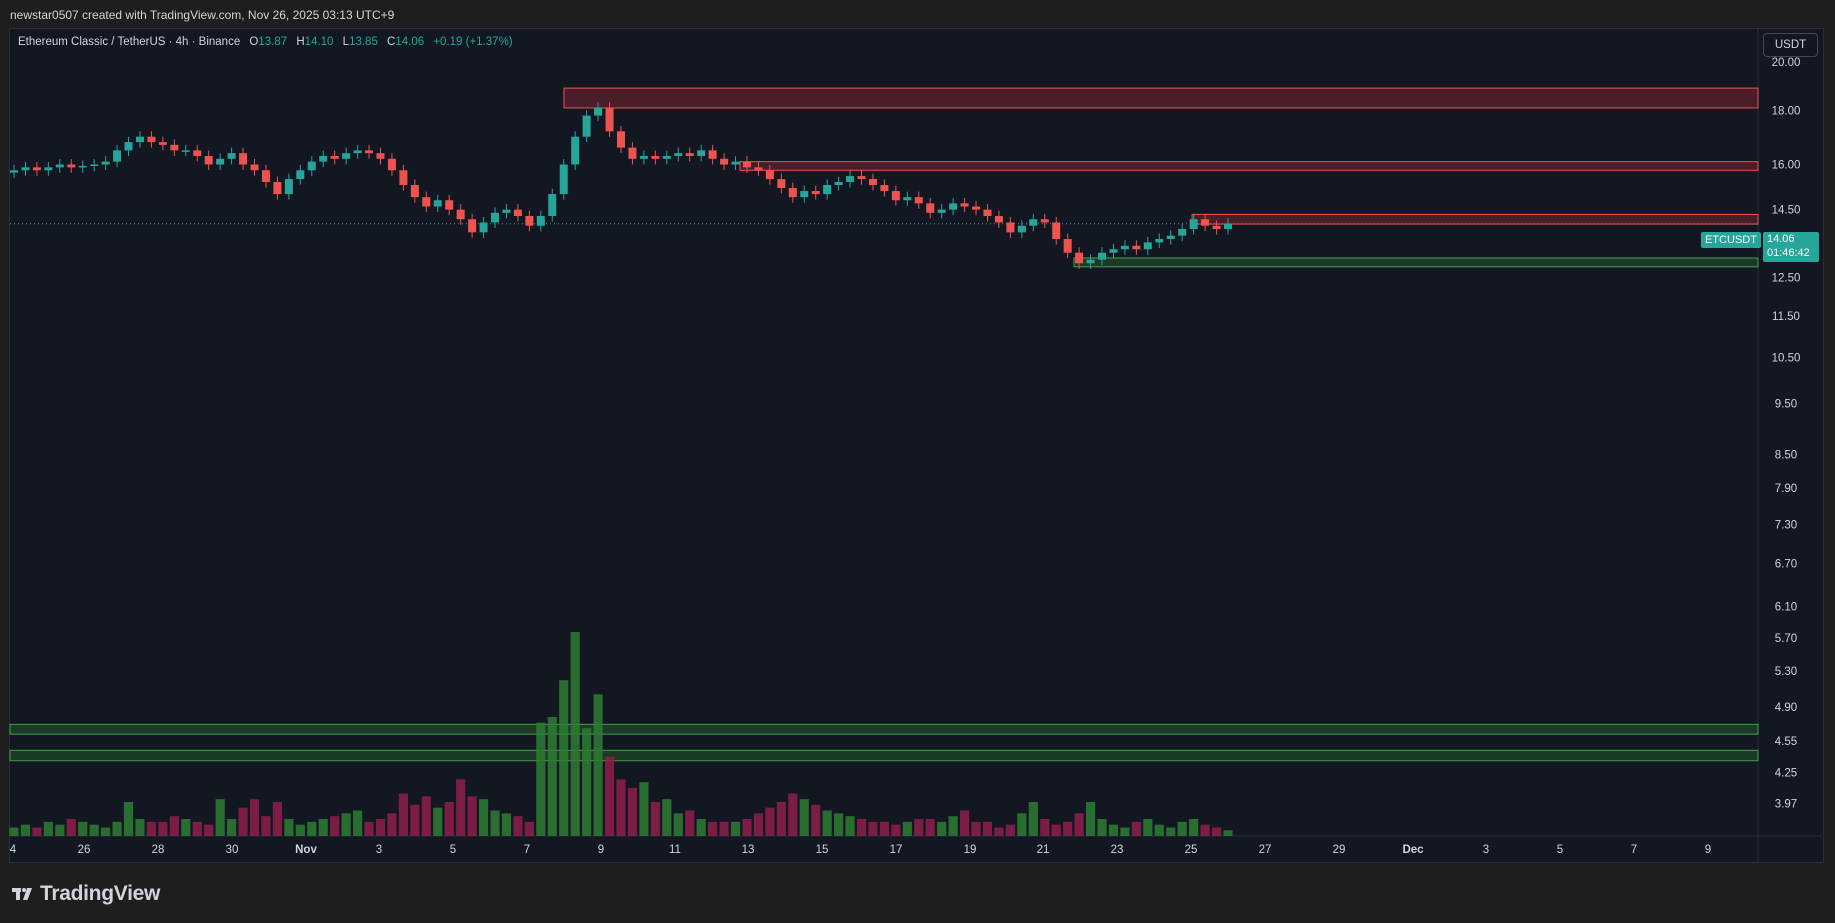 This screenshot has height=923, width=1835. What do you see at coordinates (884, 755) in the screenshot?
I see `support-zone` at bounding box center [884, 755].